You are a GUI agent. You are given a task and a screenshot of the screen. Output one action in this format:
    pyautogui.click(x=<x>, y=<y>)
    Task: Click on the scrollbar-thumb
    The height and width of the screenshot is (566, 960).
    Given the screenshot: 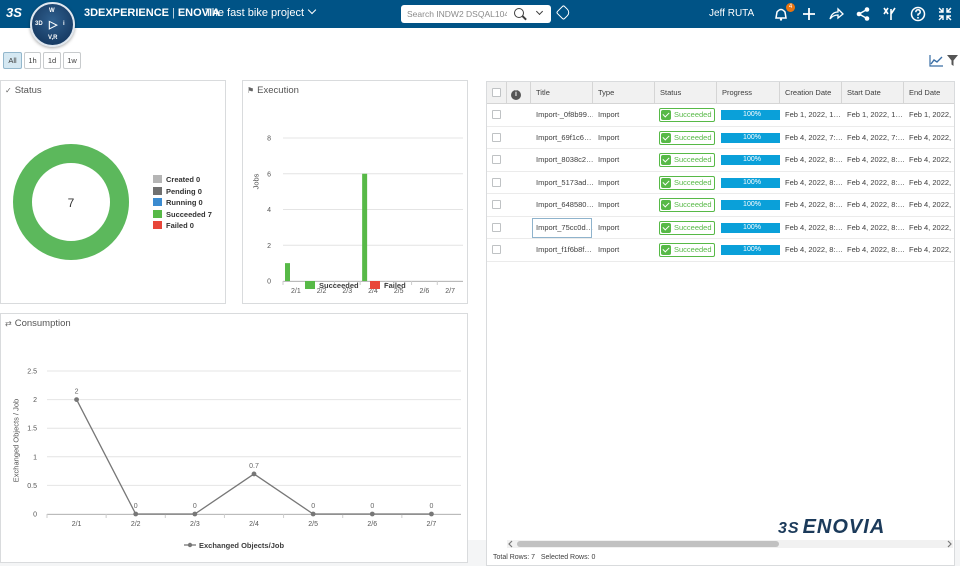 What is the action you would take?
    pyautogui.click(x=648, y=544)
    